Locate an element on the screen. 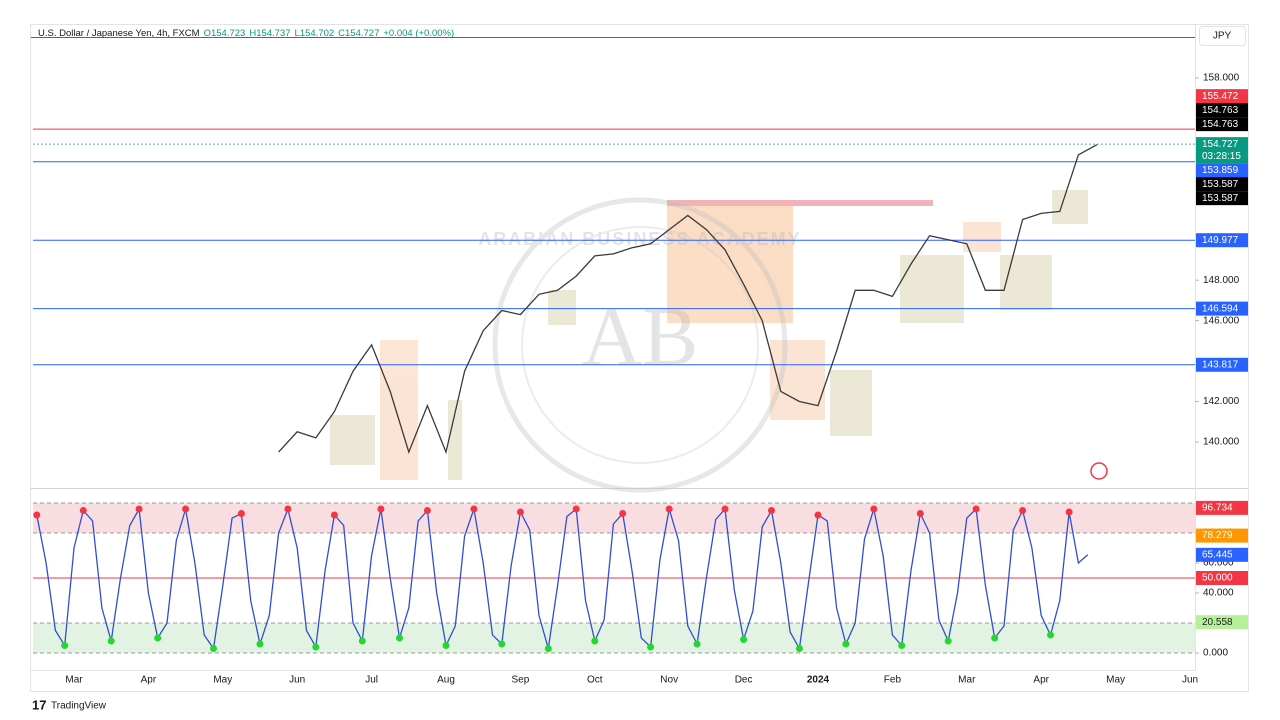 Image resolution: width=1280 pixels, height=720 pixels. price-tag-label: 143.817 is located at coordinates (1220, 364).